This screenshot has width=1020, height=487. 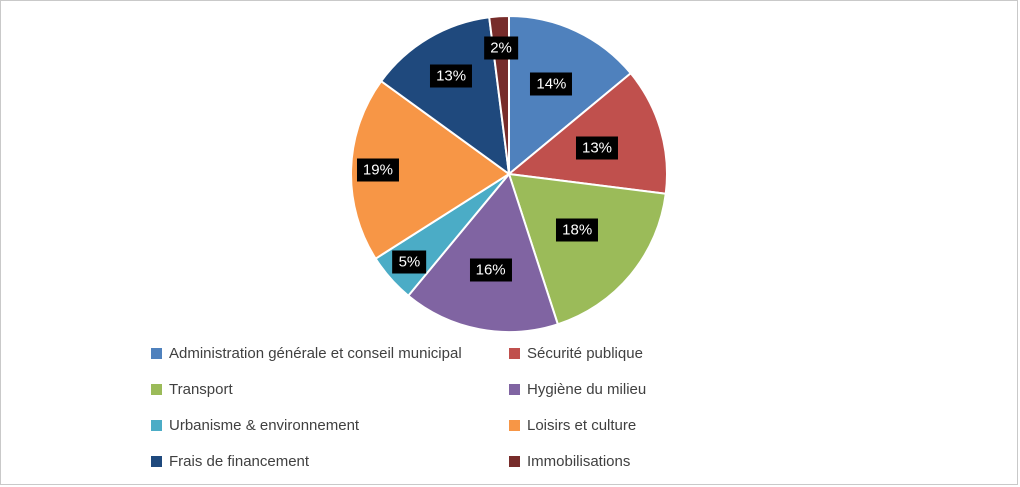 What do you see at coordinates (597, 148) in the screenshot?
I see `data-label-1: 13%` at bounding box center [597, 148].